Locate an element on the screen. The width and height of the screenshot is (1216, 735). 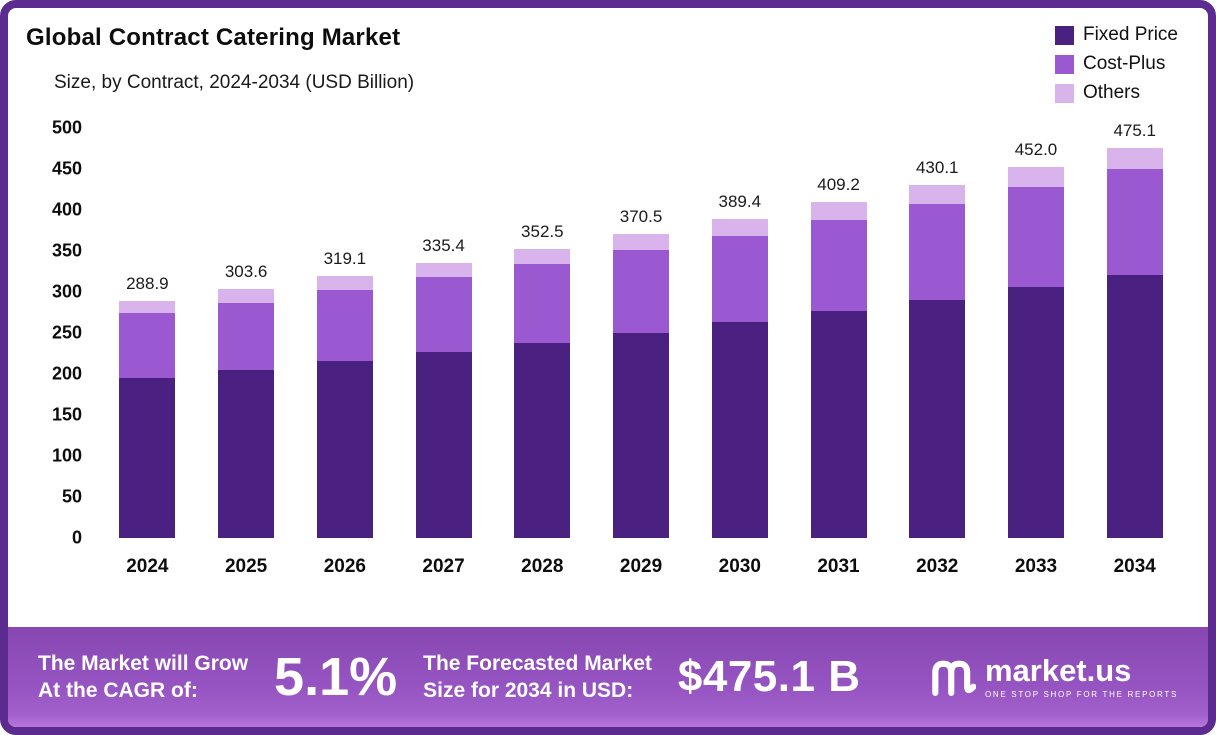
bar-column: 370.5 is located at coordinates (641, 372).